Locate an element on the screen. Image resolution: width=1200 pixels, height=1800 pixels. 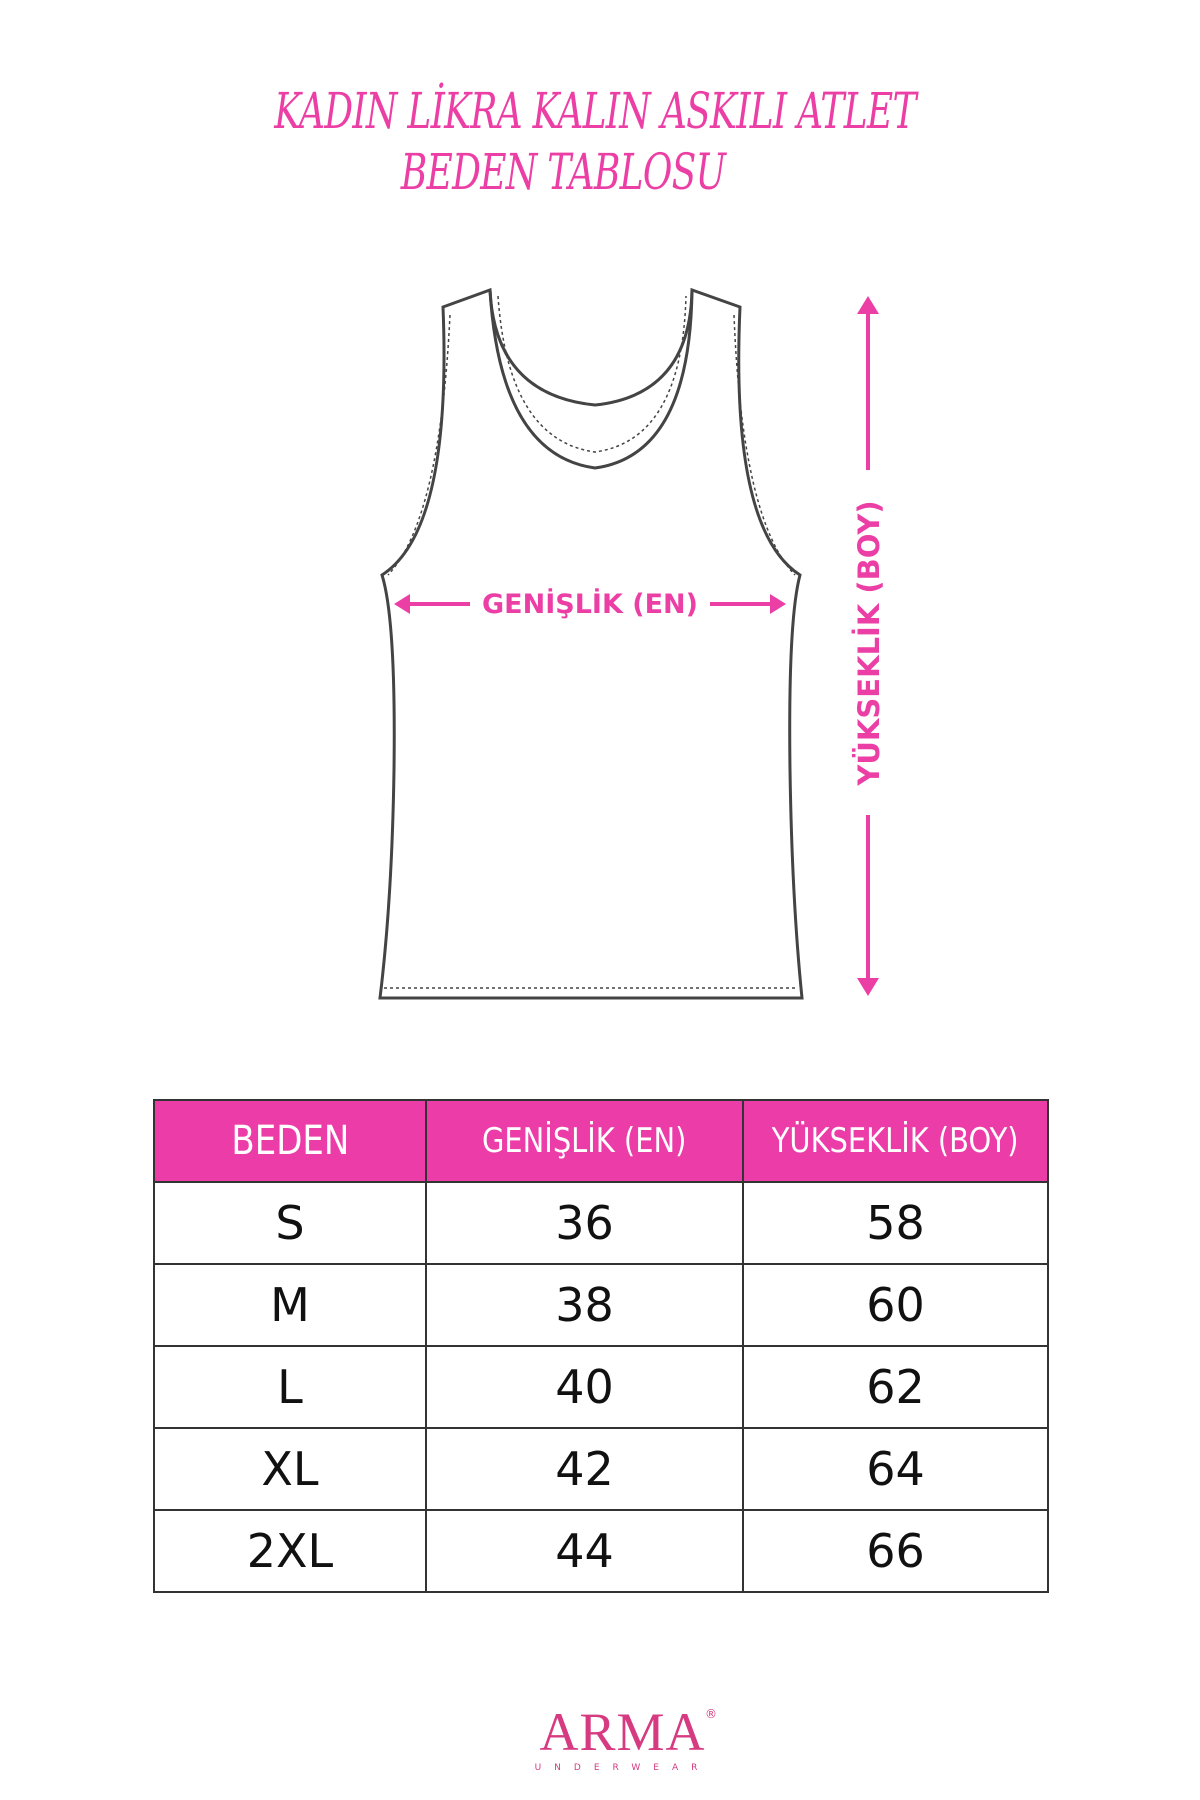
height-label: YÜKSEKLİK (BOY) is located at coordinates (869, 643).